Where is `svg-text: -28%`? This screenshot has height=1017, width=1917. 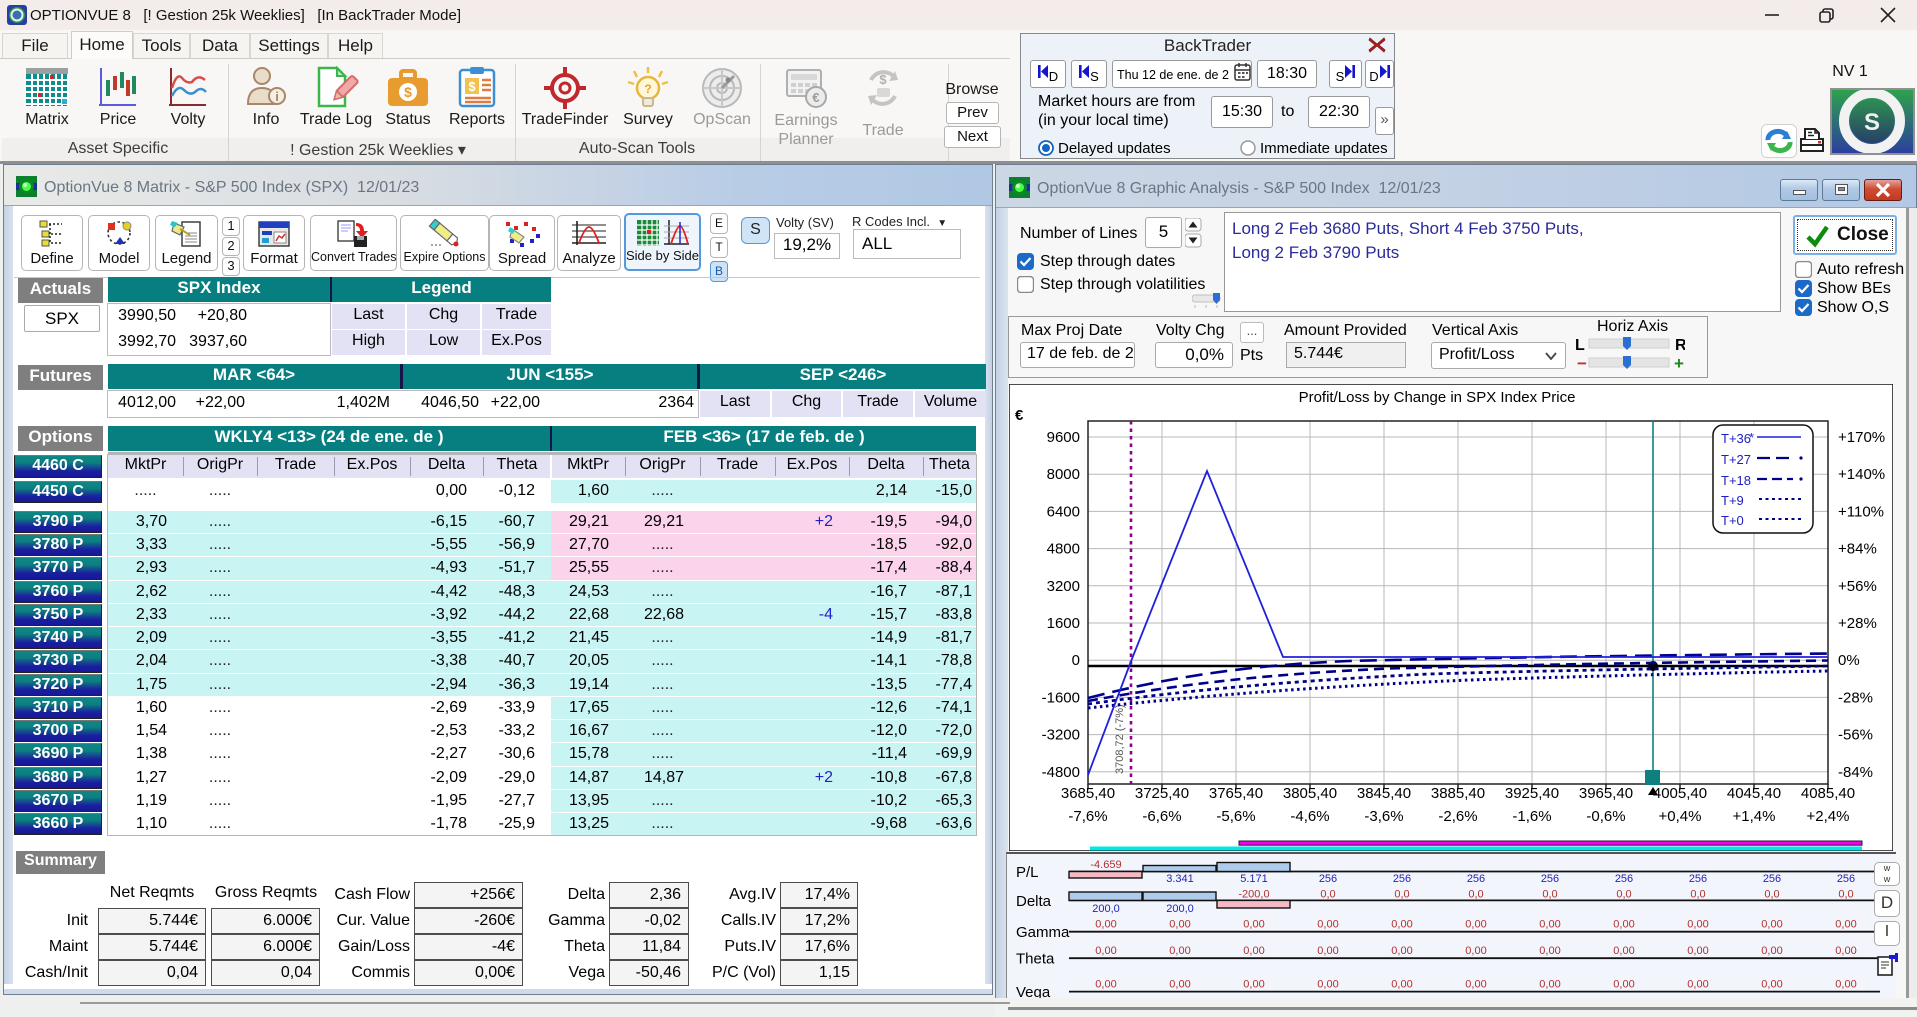 svg-text: -28% is located at coordinates (1855, 697).